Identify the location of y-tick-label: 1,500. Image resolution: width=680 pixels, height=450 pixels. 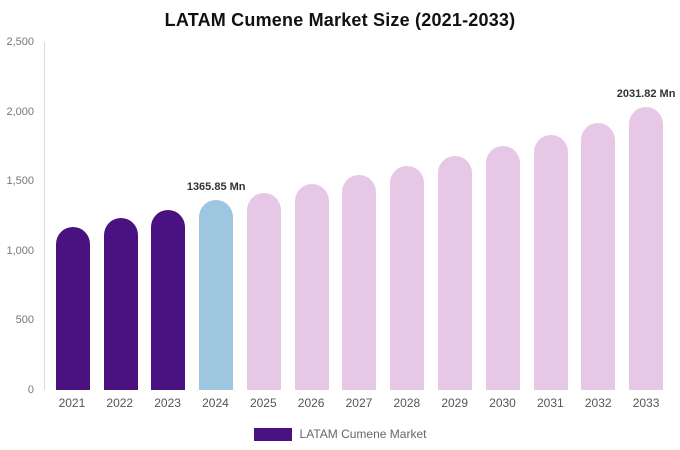
(20, 181).